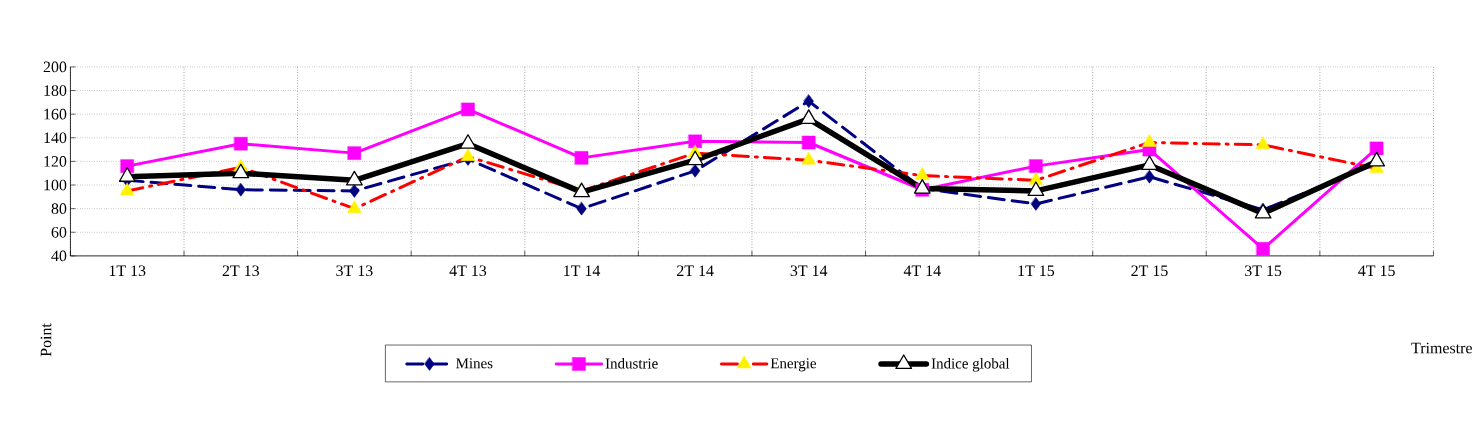 This screenshot has width=1478, height=426. I want to click on x-tick-label: 2T 14, so click(695, 270).